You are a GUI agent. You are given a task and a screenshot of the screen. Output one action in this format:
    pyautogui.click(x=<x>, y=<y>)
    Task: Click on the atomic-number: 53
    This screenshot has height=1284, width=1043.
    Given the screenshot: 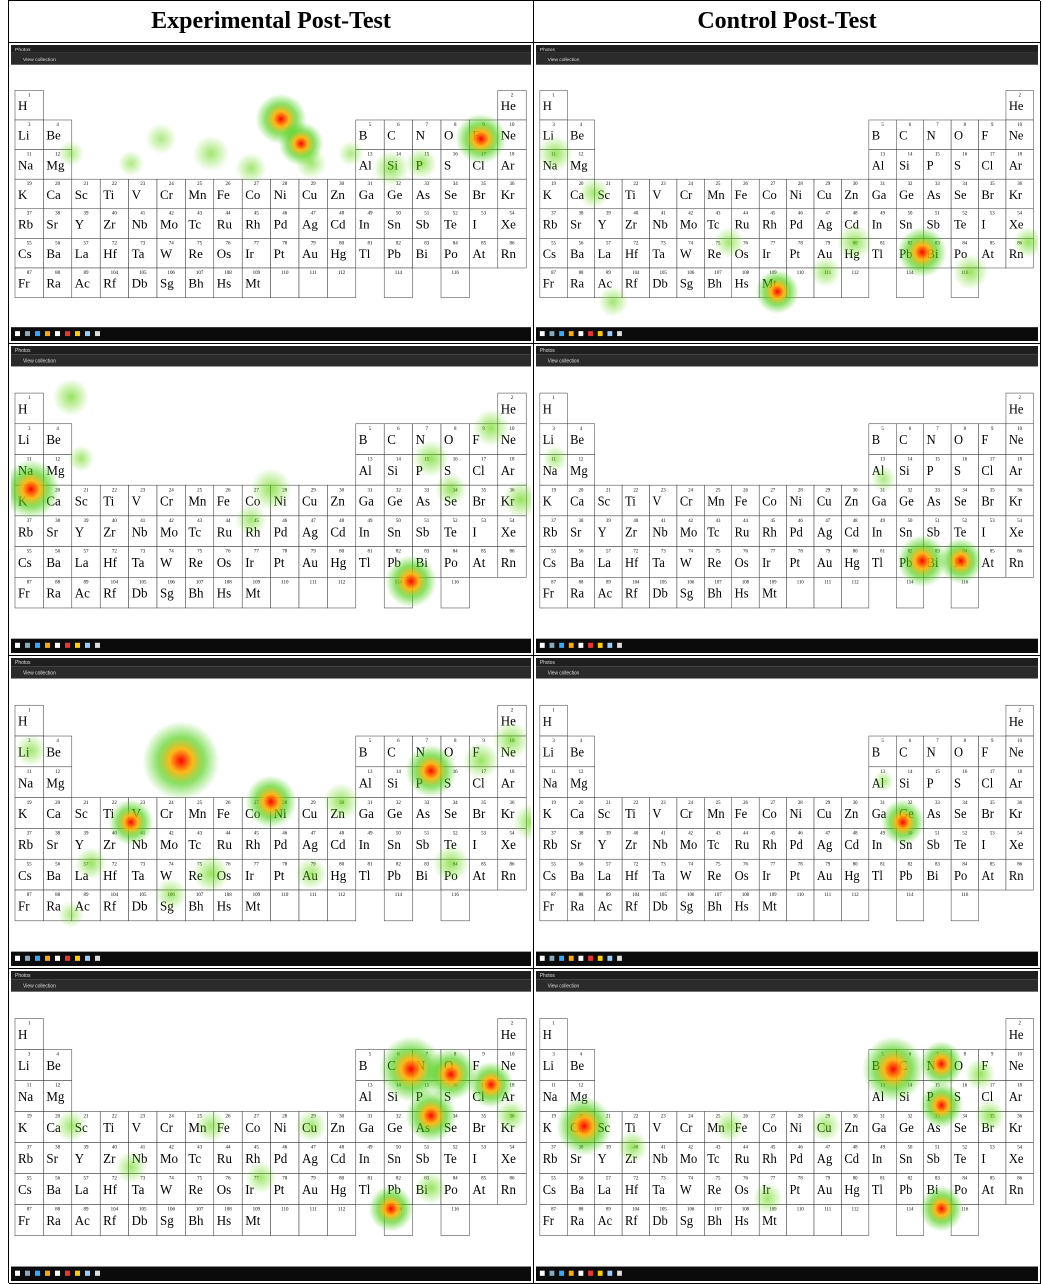 What is the action you would take?
    pyautogui.click(x=992, y=833)
    